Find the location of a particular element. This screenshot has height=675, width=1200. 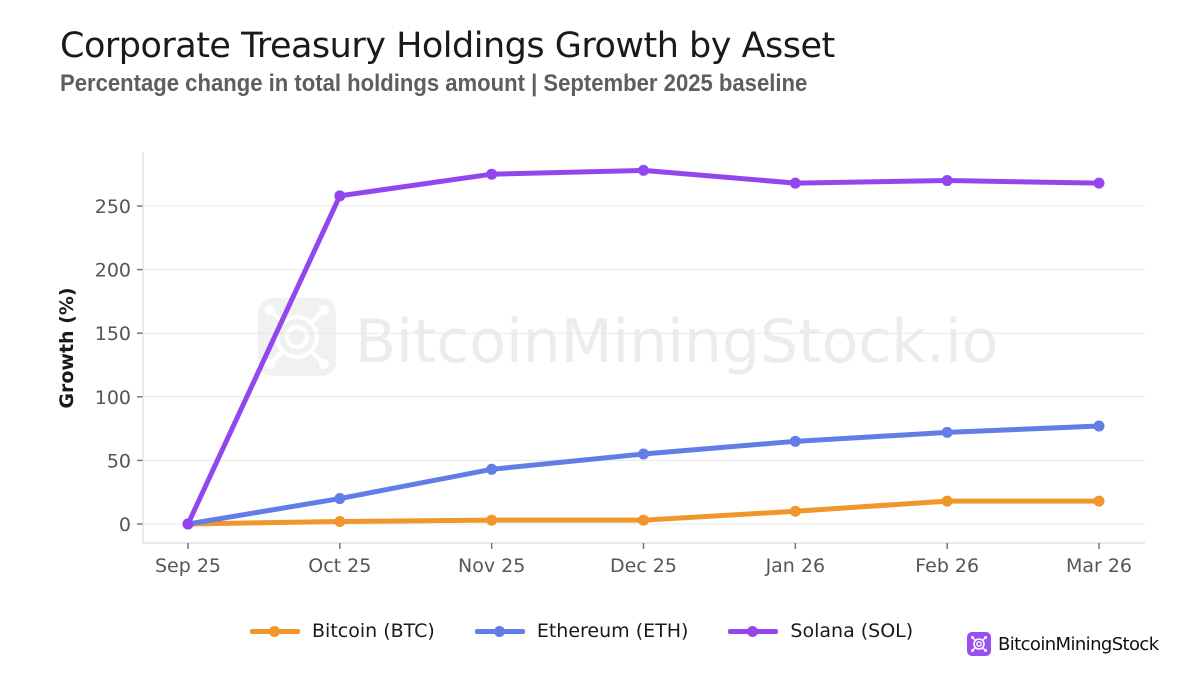

x-tick-label: Sep 25 is located at coordinates (188, 566).